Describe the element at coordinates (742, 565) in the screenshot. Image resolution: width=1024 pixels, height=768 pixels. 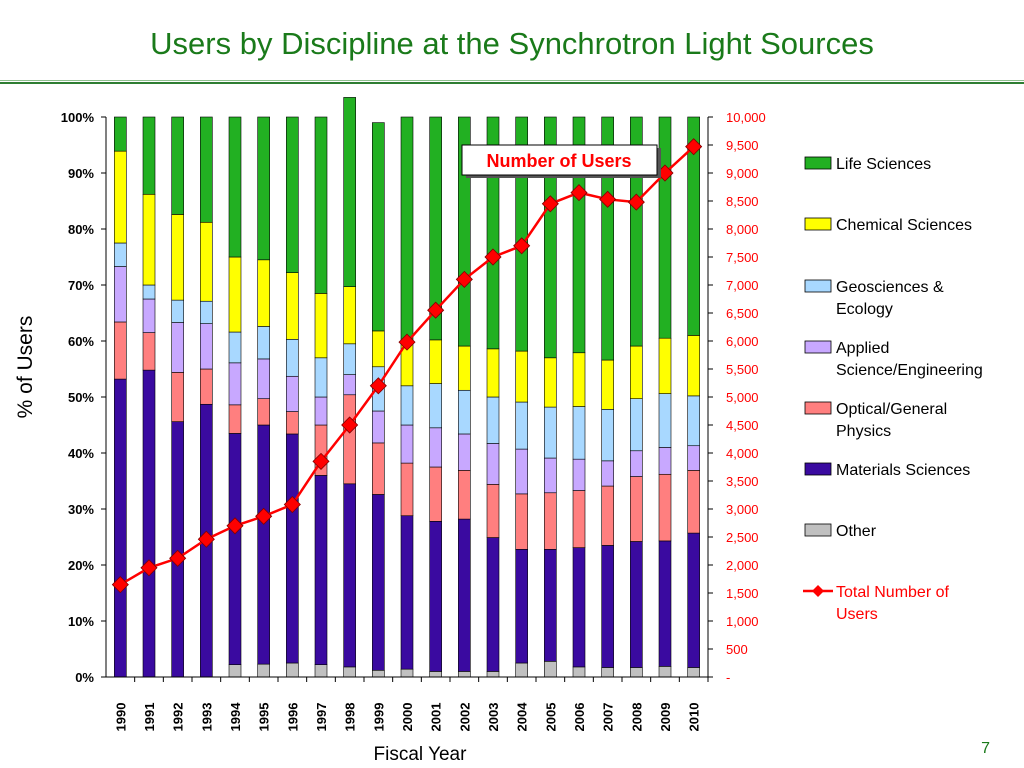
I see `y2-tick-label: 2,000` at that location.